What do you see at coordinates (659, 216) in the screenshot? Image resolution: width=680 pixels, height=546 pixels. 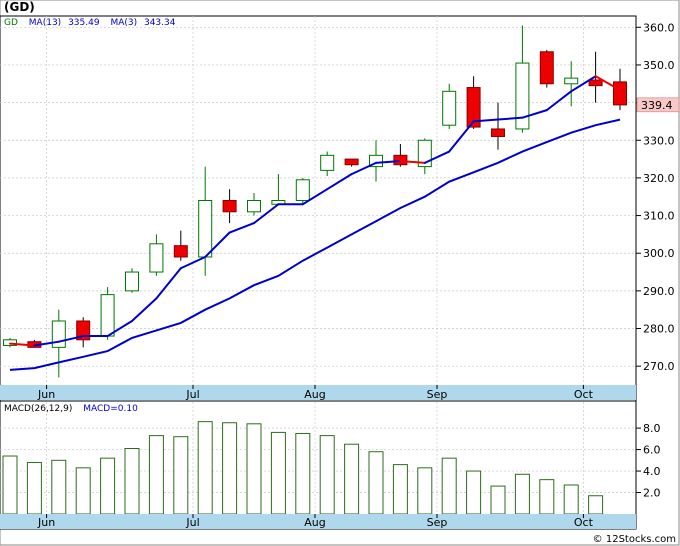 I see `price-y-tick-label: 310.0` at bounding box center [659, 216].